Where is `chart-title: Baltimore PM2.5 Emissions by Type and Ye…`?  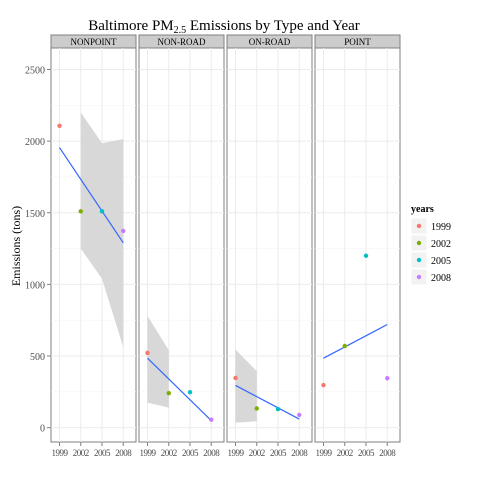 chart-title: Baltimore PM2.5 Emissions by Type and Ye… is located at coordinates (224, 27).